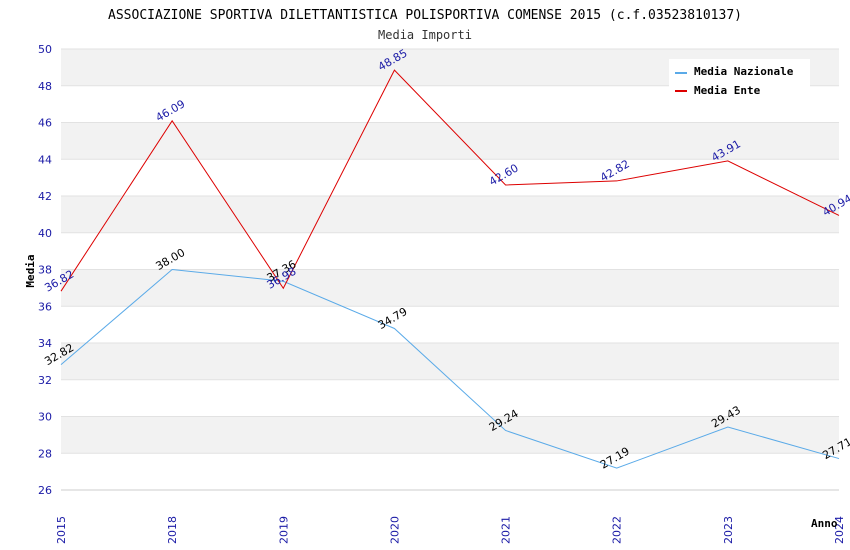 This screenshot has height=550, width=850. I want to click on y-axis-label: Media, so click(30, 270).